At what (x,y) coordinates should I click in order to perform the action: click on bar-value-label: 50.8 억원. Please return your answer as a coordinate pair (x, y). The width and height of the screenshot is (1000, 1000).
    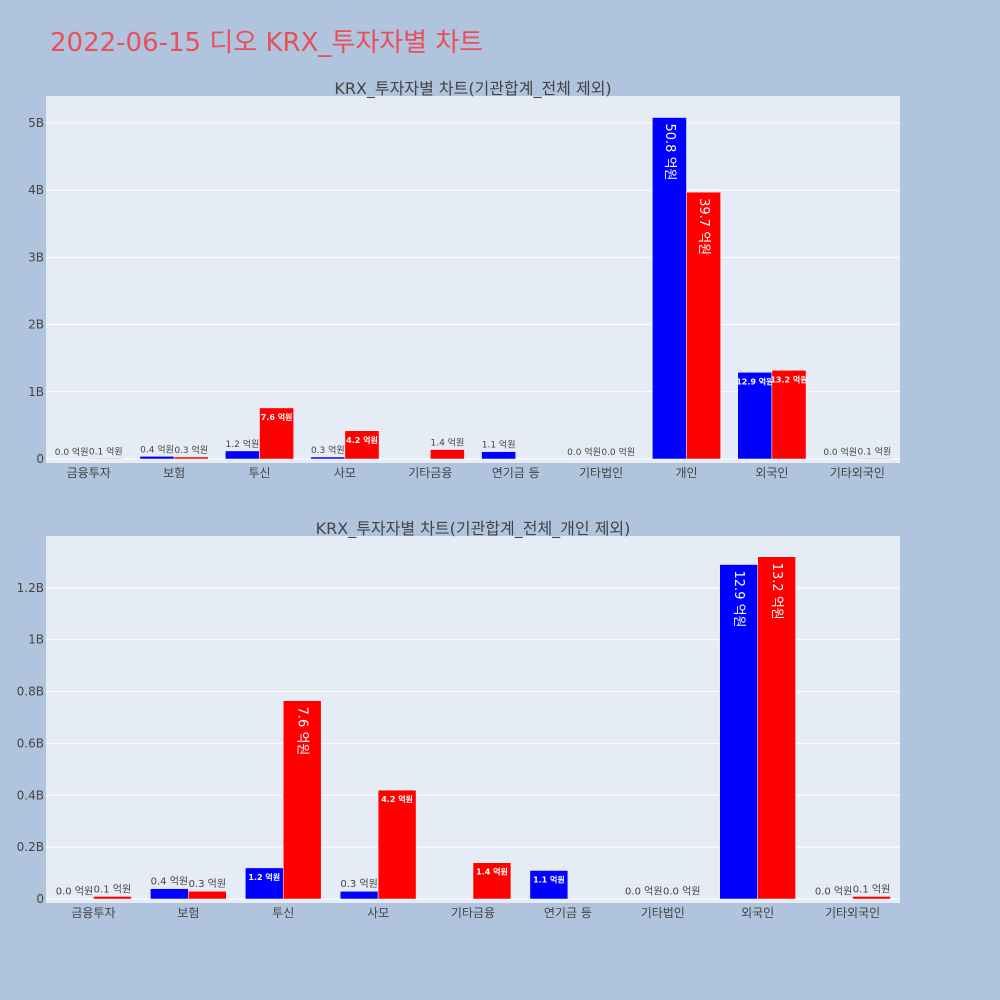
    Looking at the image, I should click on (669, 152).